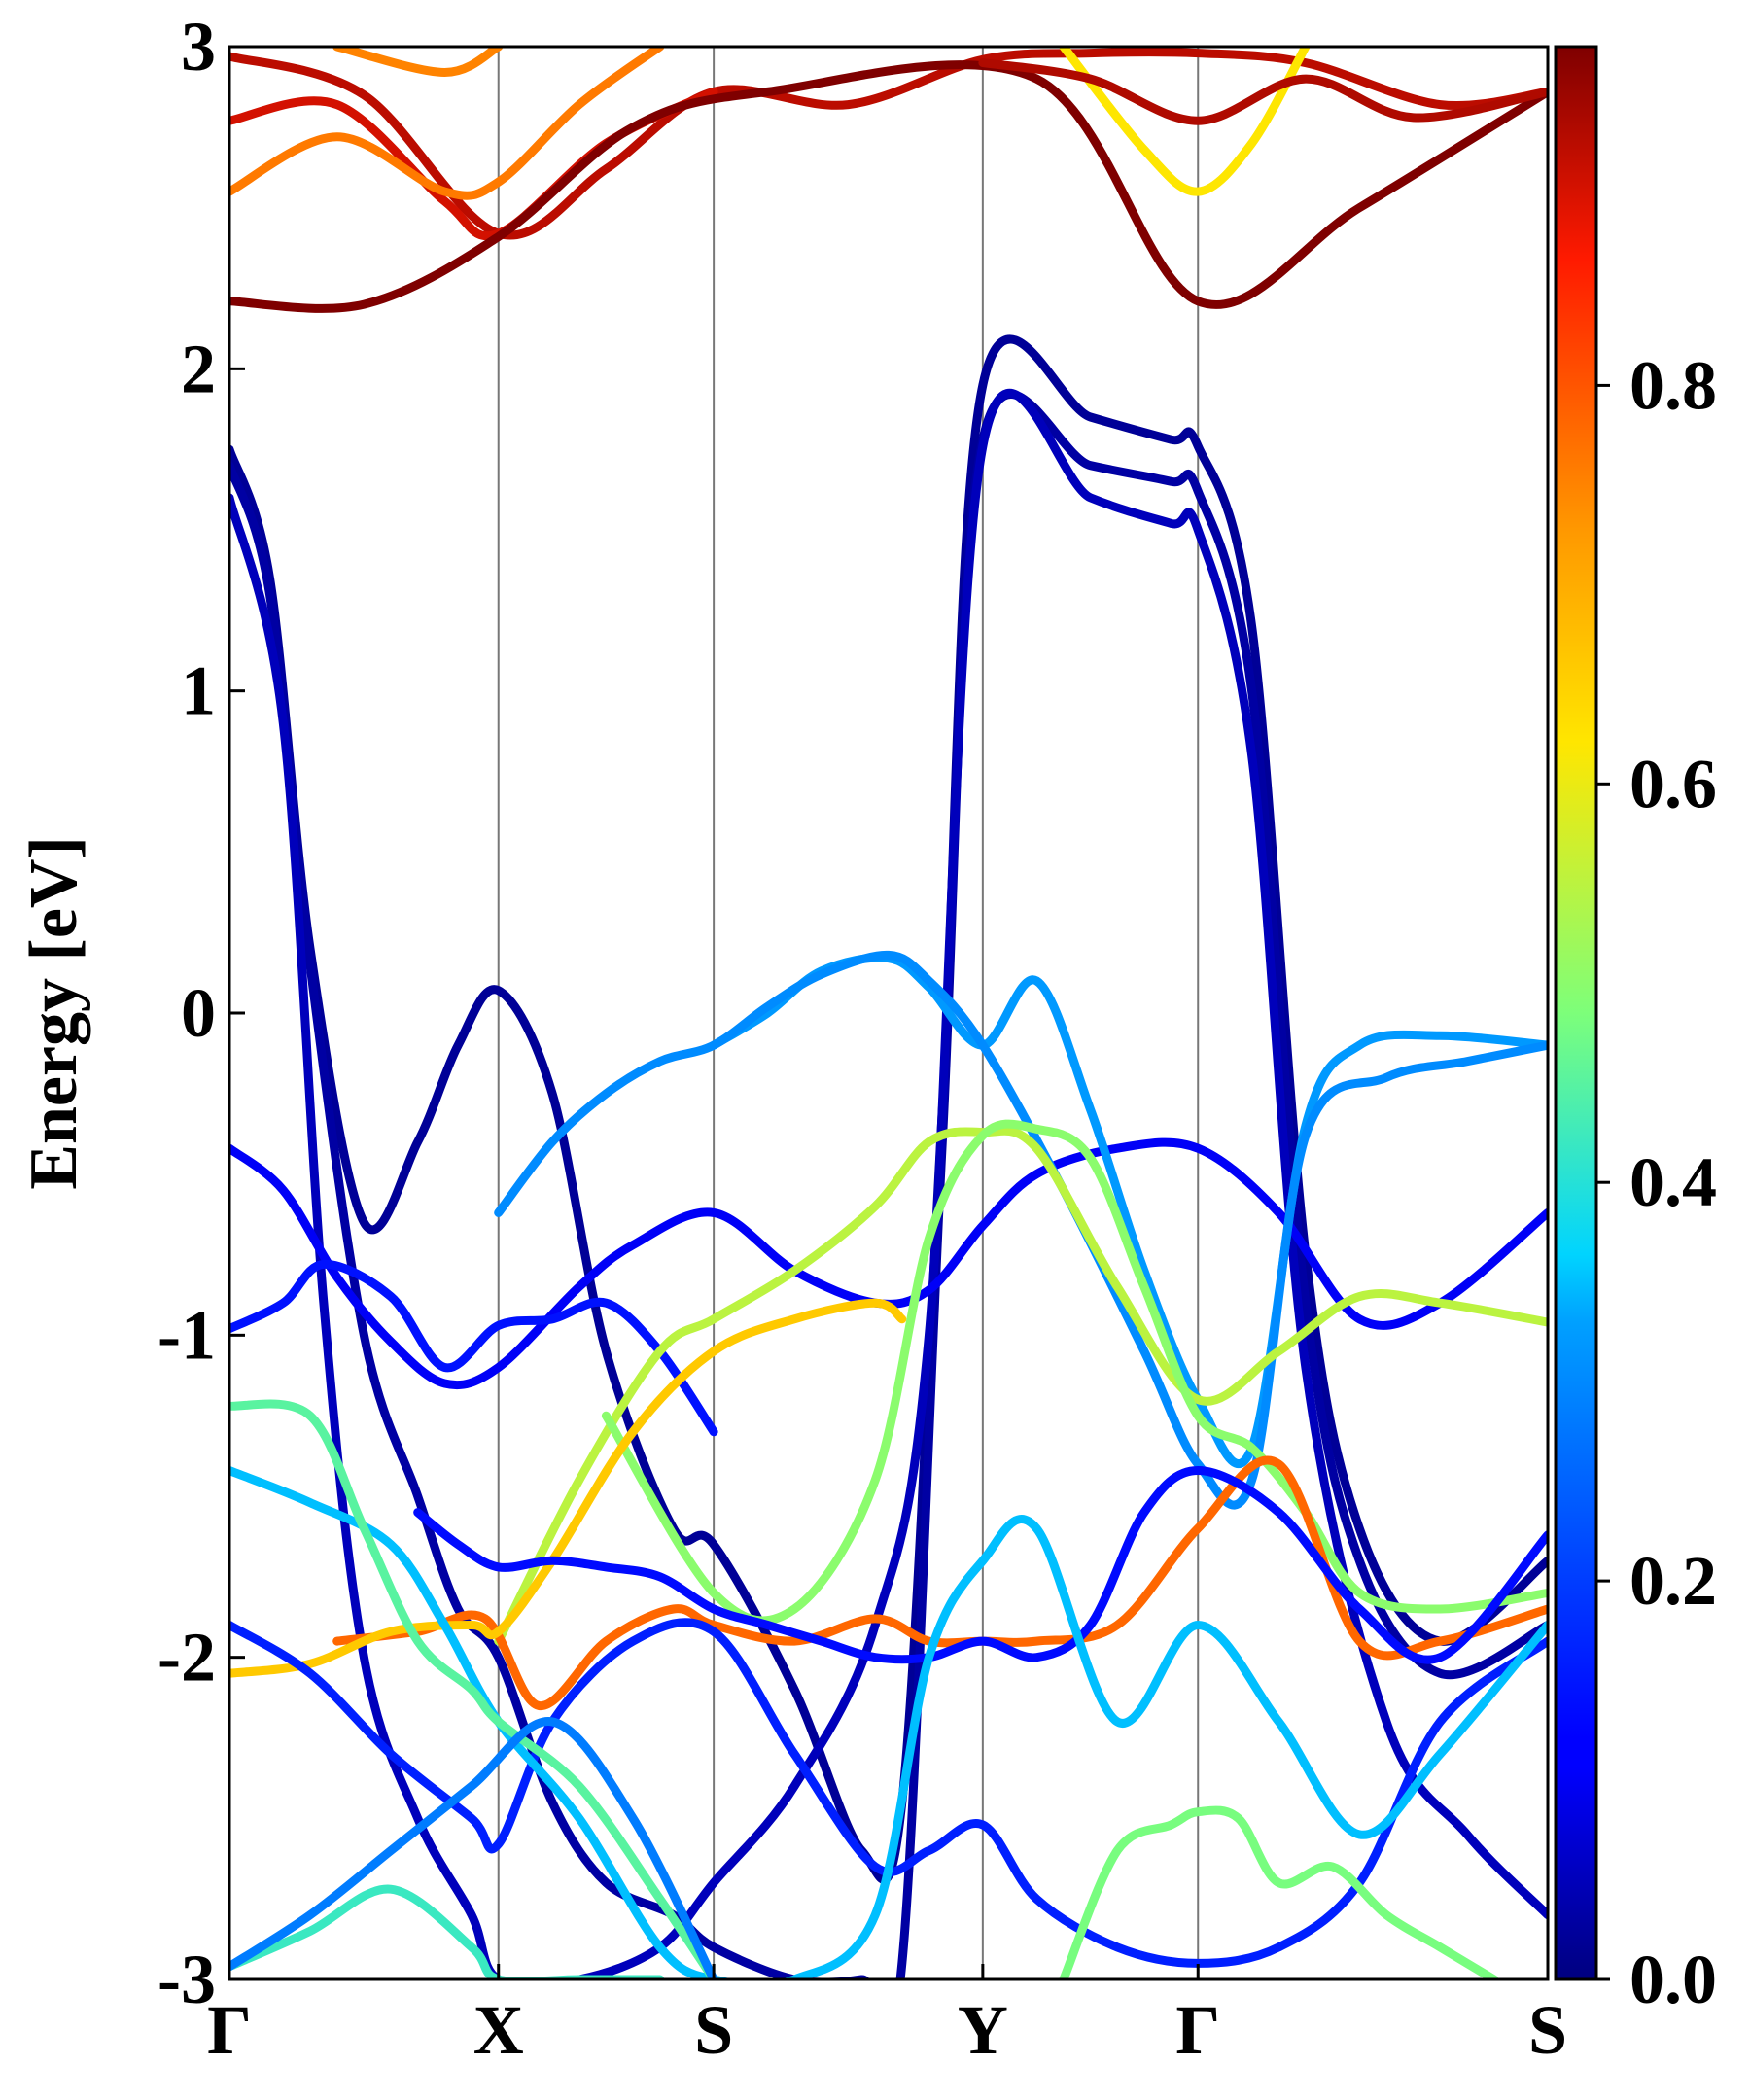 The width and height of the screenshot is (1750, 2100). Describe the element at coordinates (187, 1335) in the screenshot. I see `y-tick-label: -1` at that location.